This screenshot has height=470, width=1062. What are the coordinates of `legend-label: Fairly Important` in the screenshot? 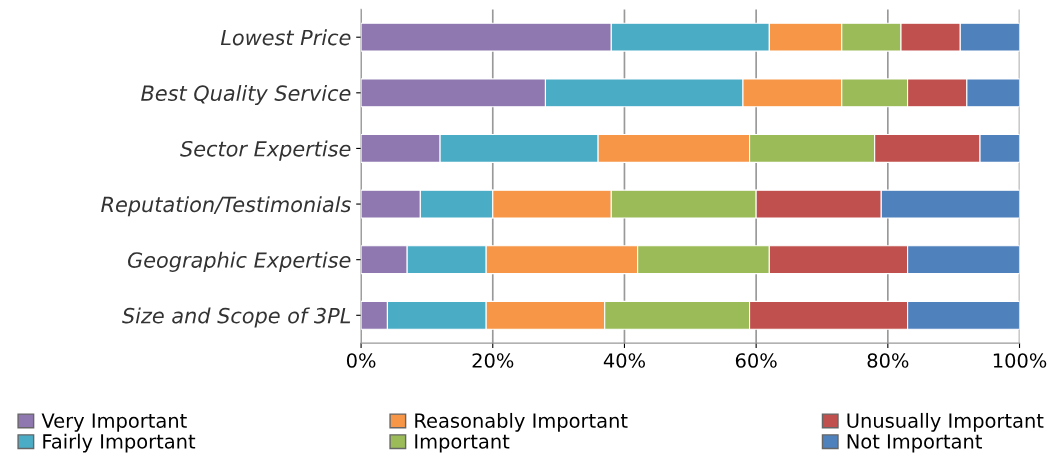 It's located at (119, 443).